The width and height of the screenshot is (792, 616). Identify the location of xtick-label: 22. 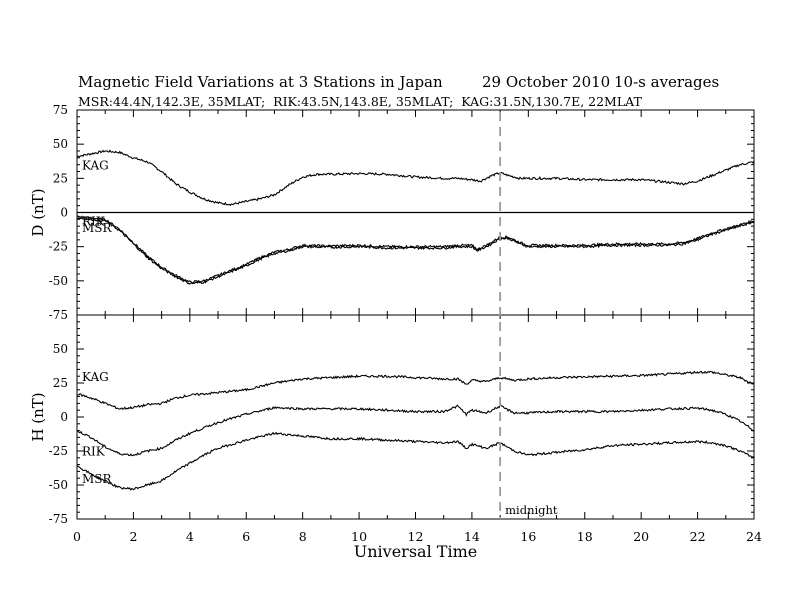
(698, 536).